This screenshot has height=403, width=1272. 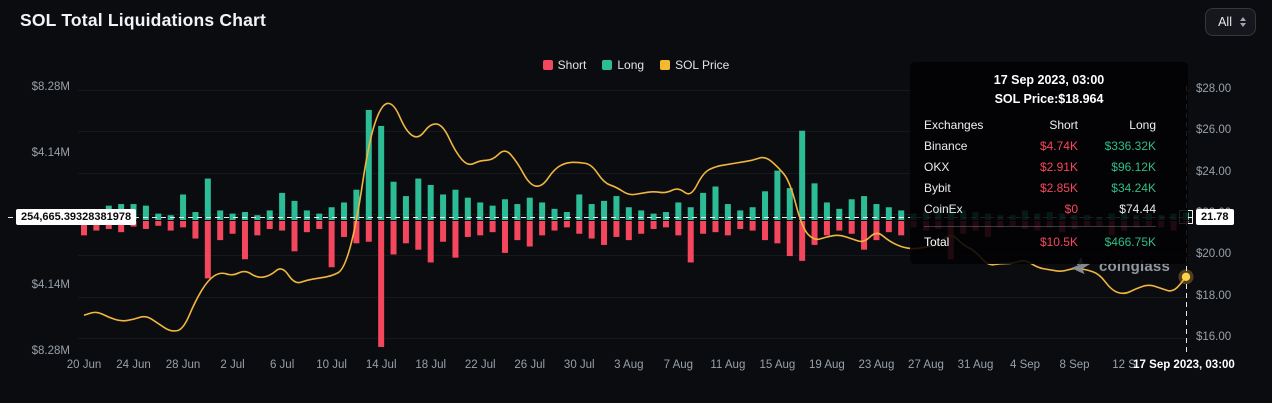 I want to click on tooltip-column-header: Exchanges, so click(x=954, y=125).